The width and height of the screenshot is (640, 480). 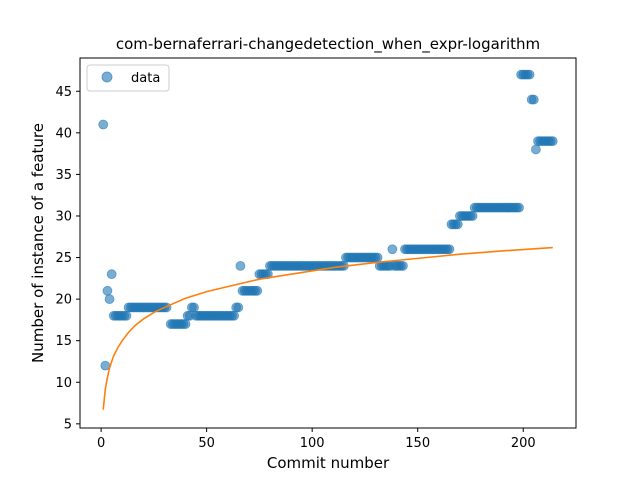 What do you see at coordinates (206, 443) in the screenshot?
I see `x-tick-label: 50` at bounding box center [206, 443].